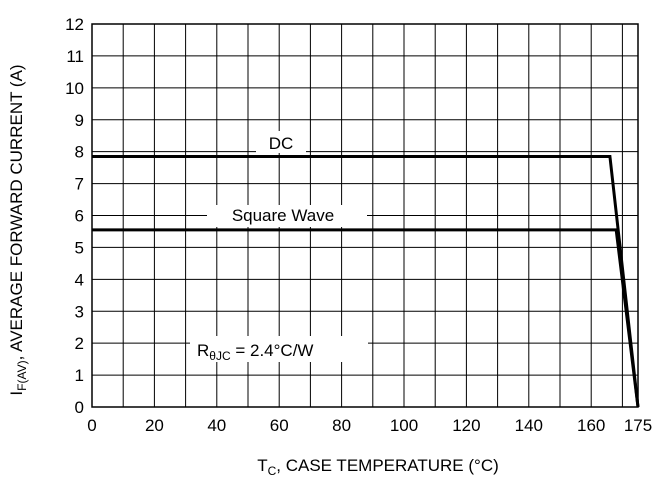  Describe the element at coordinates (255, 352) in the screenshot. I see `thermal-resistance-annotation: RθJC = 2.4°C/W` at that location.